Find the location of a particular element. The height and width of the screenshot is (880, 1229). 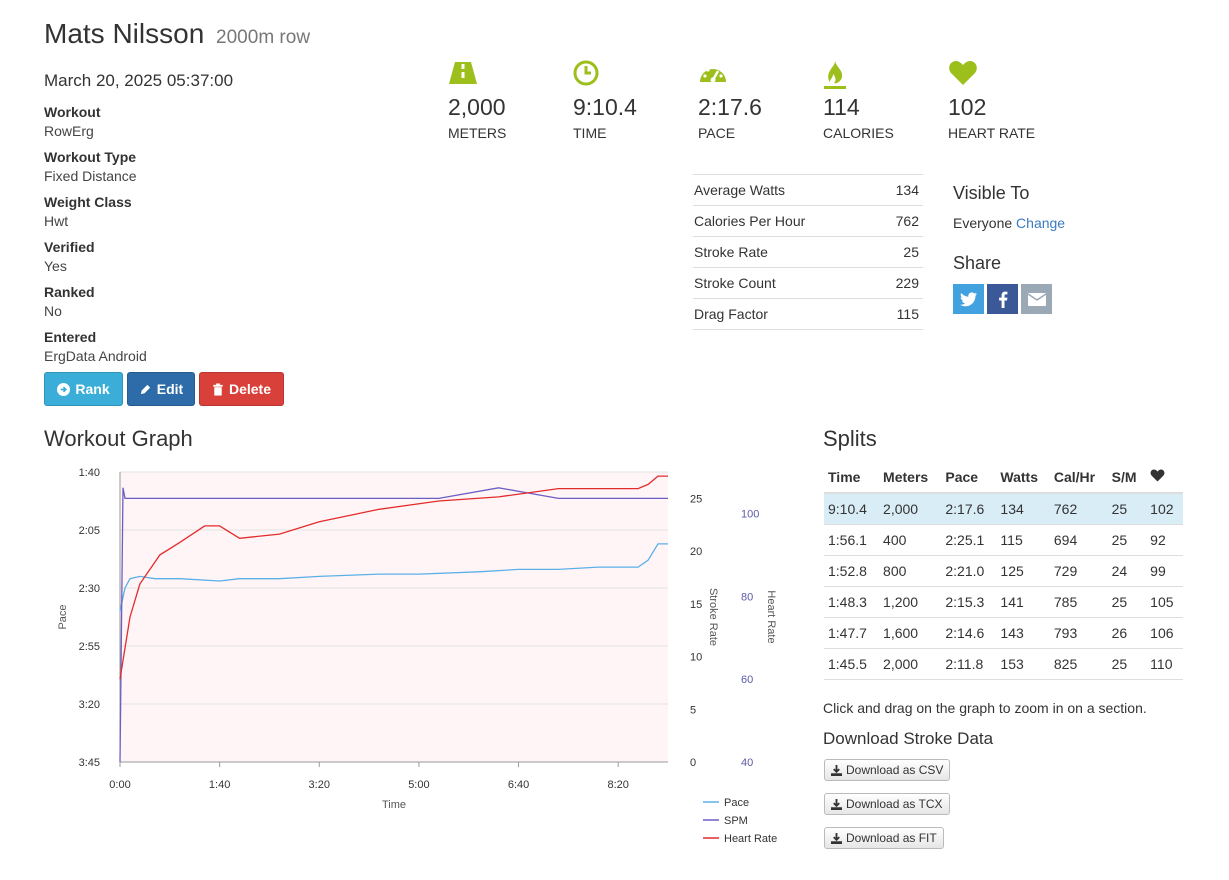

heart-rate-tick-label: 100 is located at coordinates (750, 514).